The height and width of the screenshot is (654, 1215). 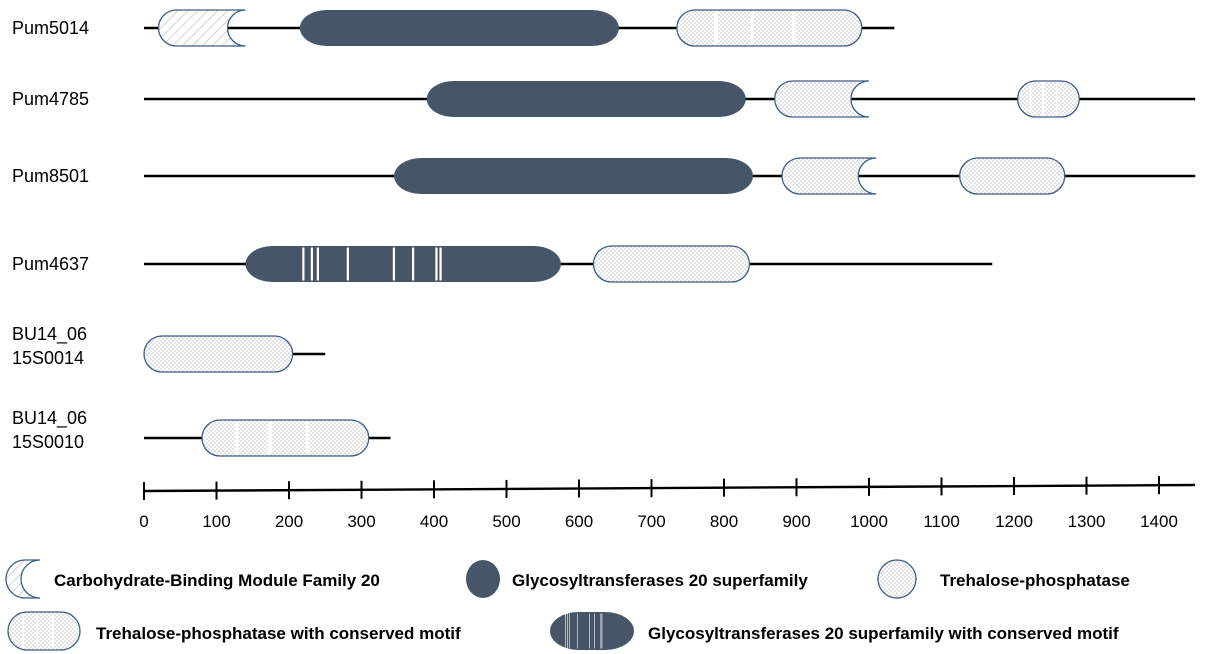 I want to click on legend-label: Glycosyltransferases 20 superfamily, so click(x=660, y=580).